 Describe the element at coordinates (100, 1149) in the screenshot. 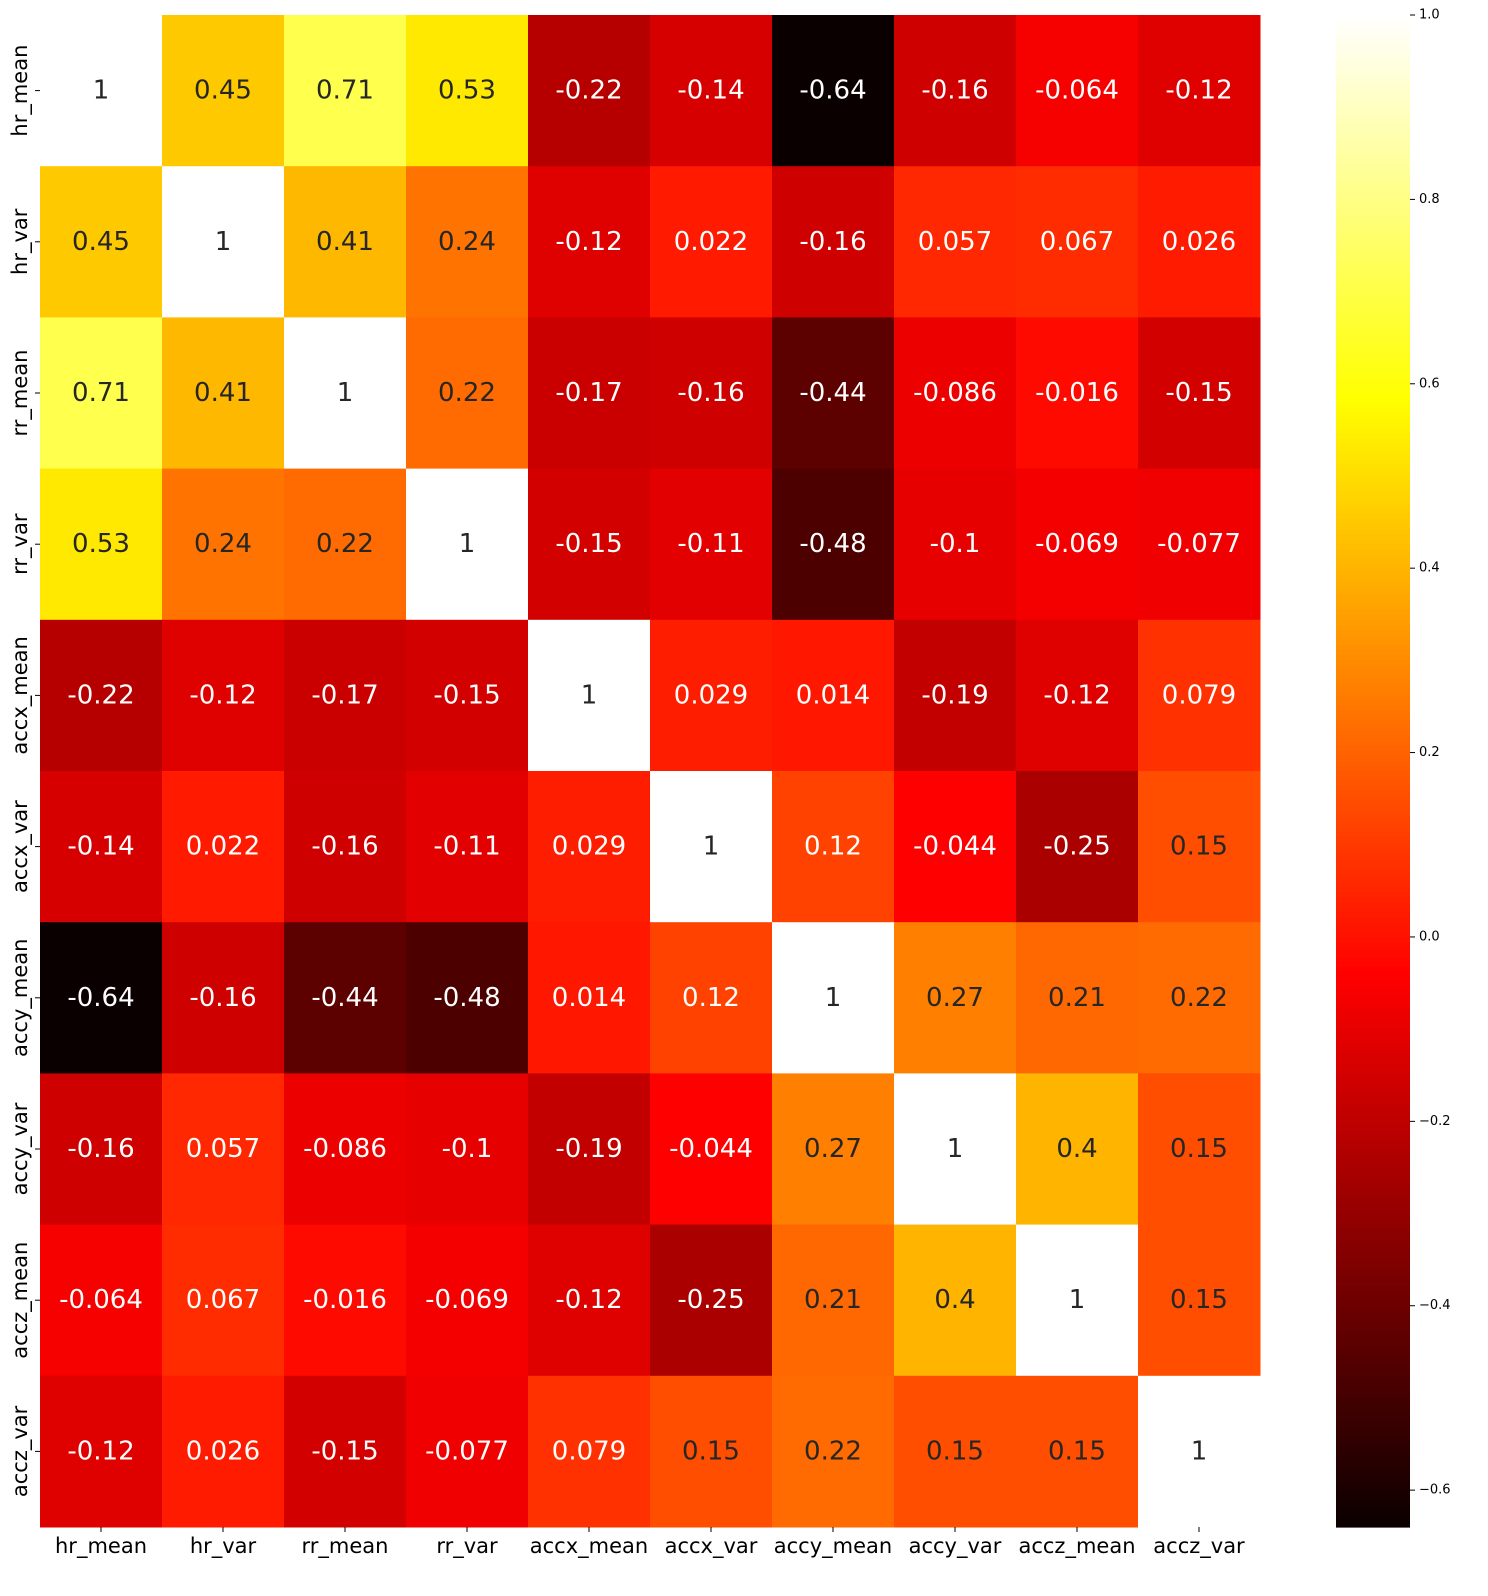

I see `cell-value-label: -0.16` at that location.